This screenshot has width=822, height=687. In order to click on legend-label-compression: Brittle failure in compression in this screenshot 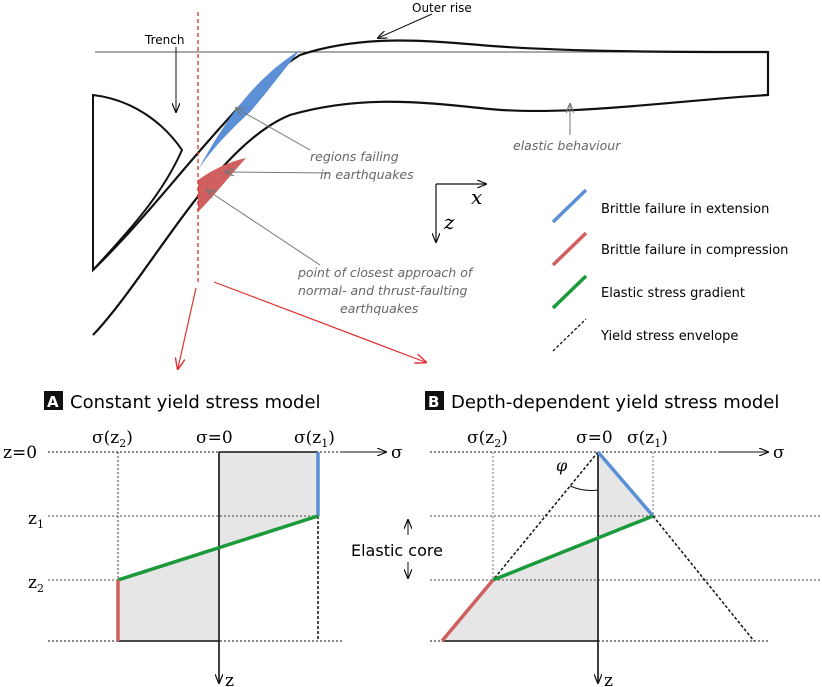, I will do `click(694, 250)`.